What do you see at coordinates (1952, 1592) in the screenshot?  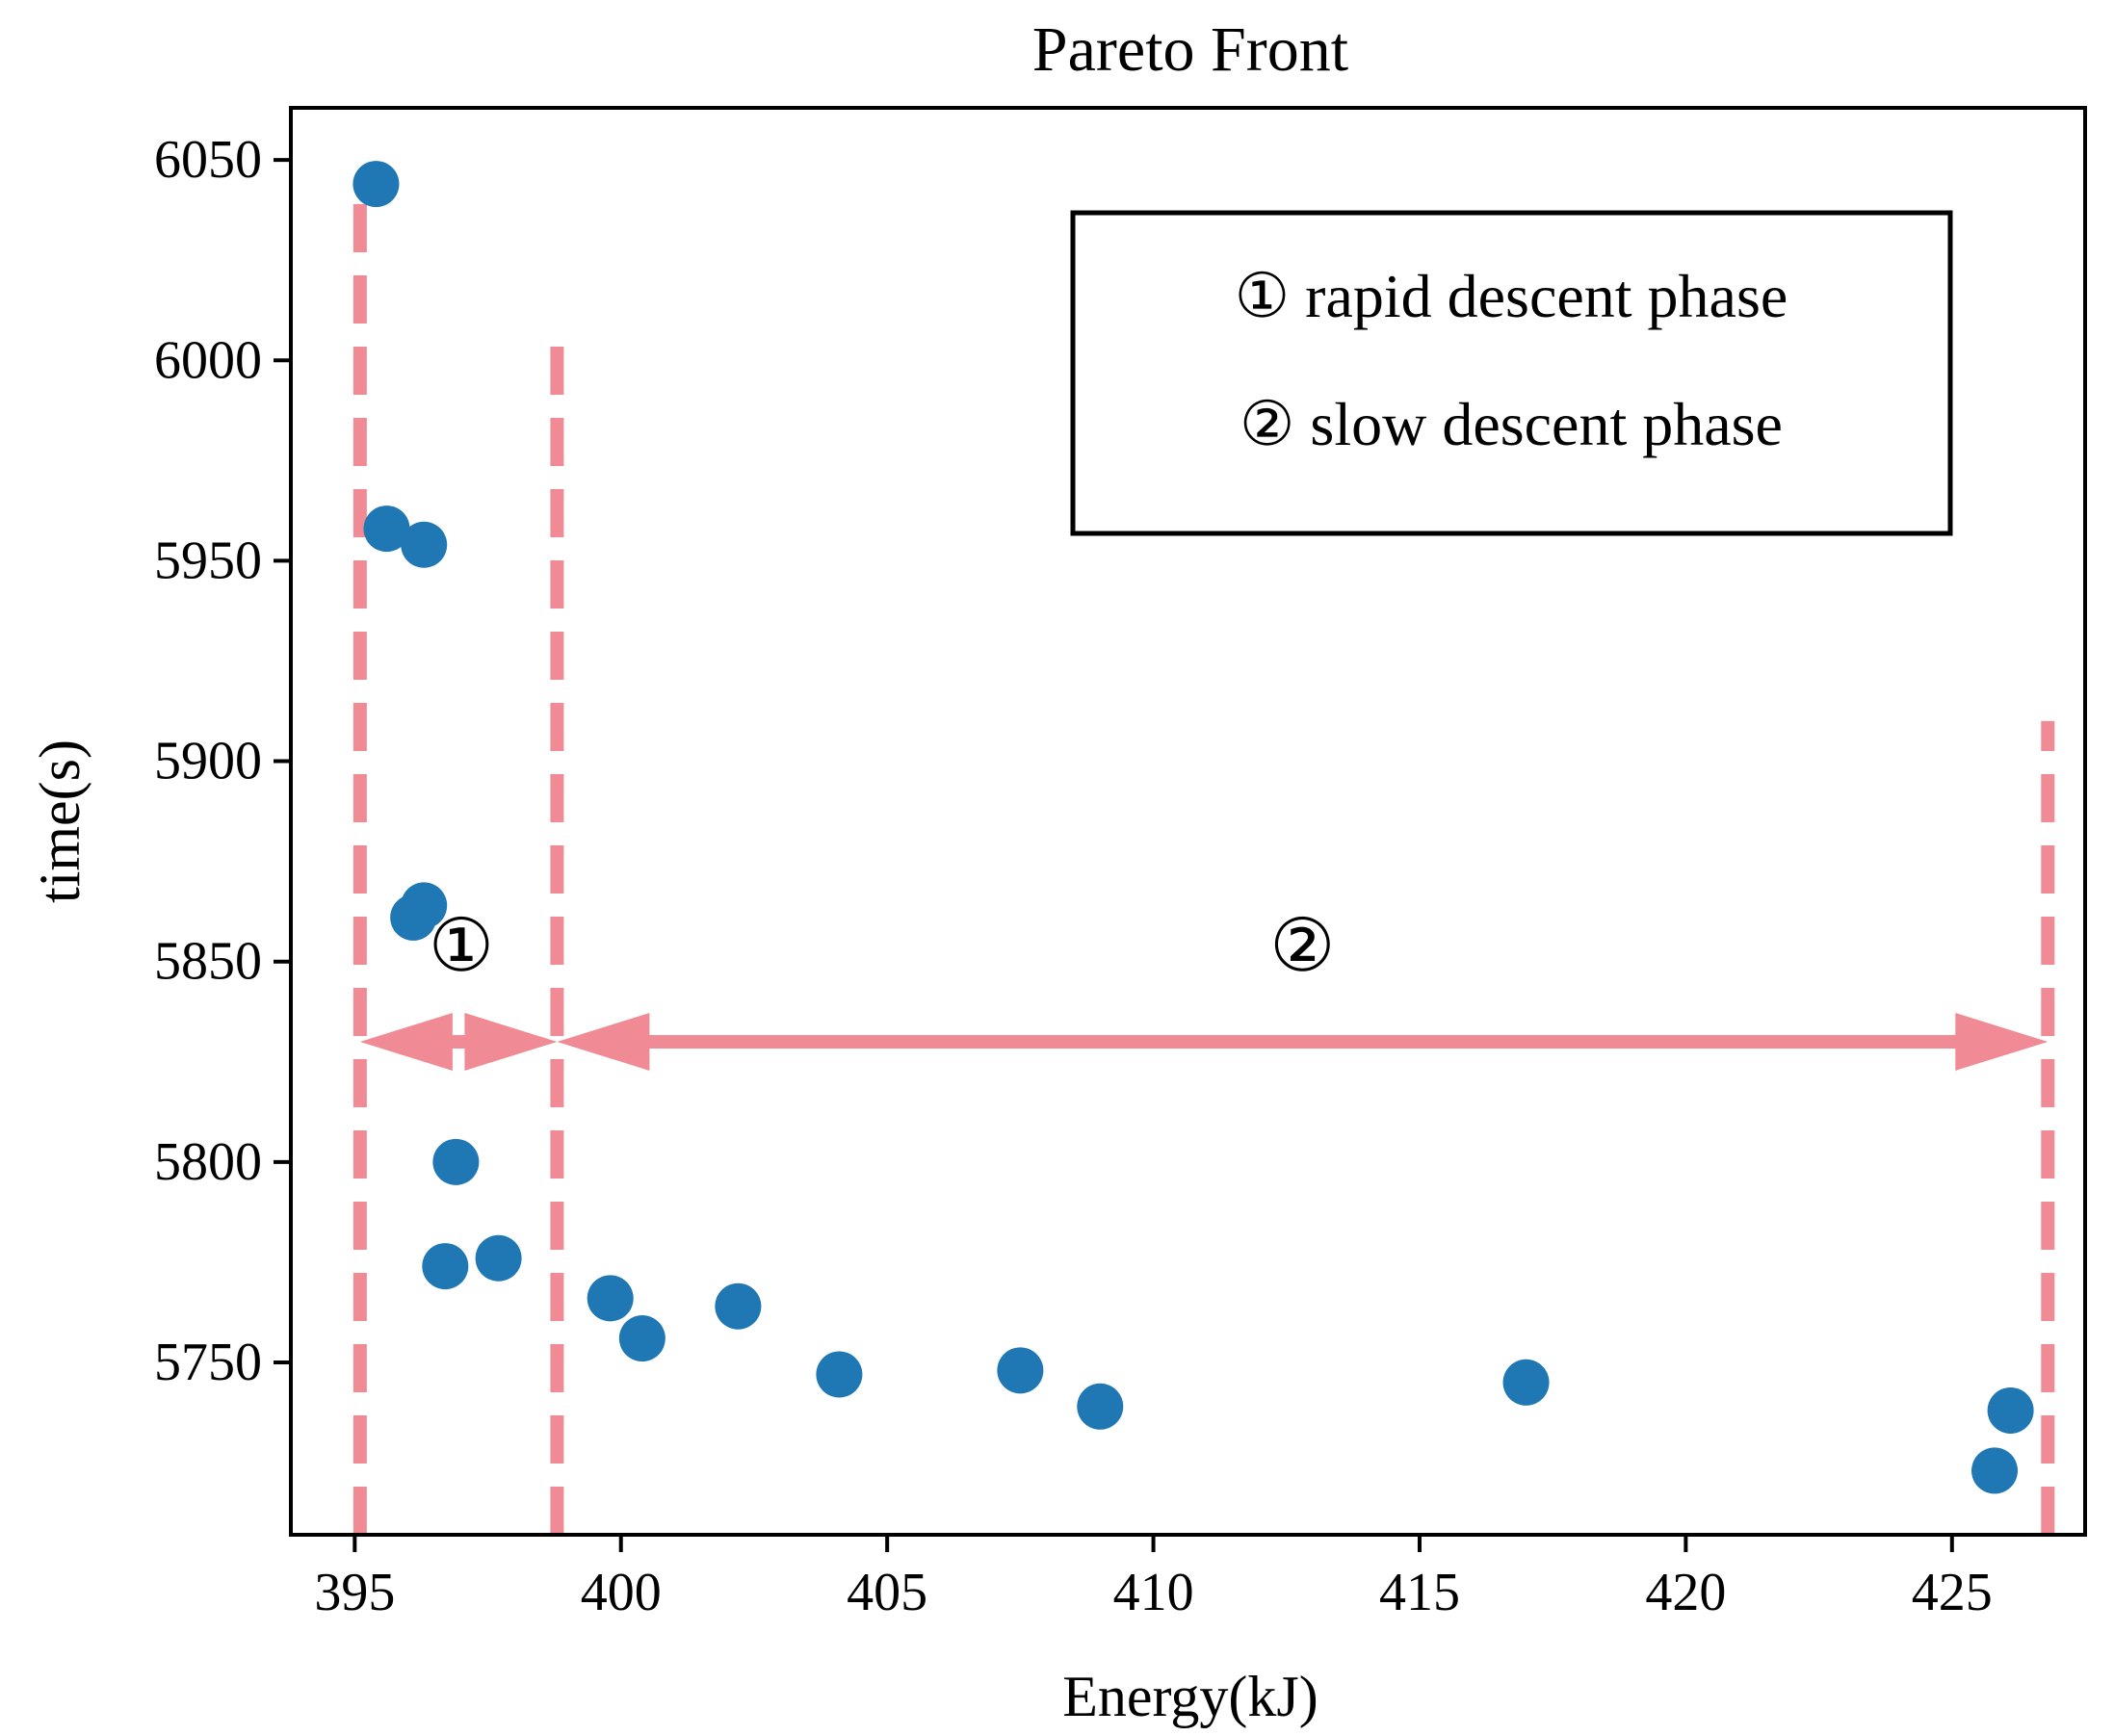 I see `x-tick-label: 425` at bounding box center [1952, 1592].